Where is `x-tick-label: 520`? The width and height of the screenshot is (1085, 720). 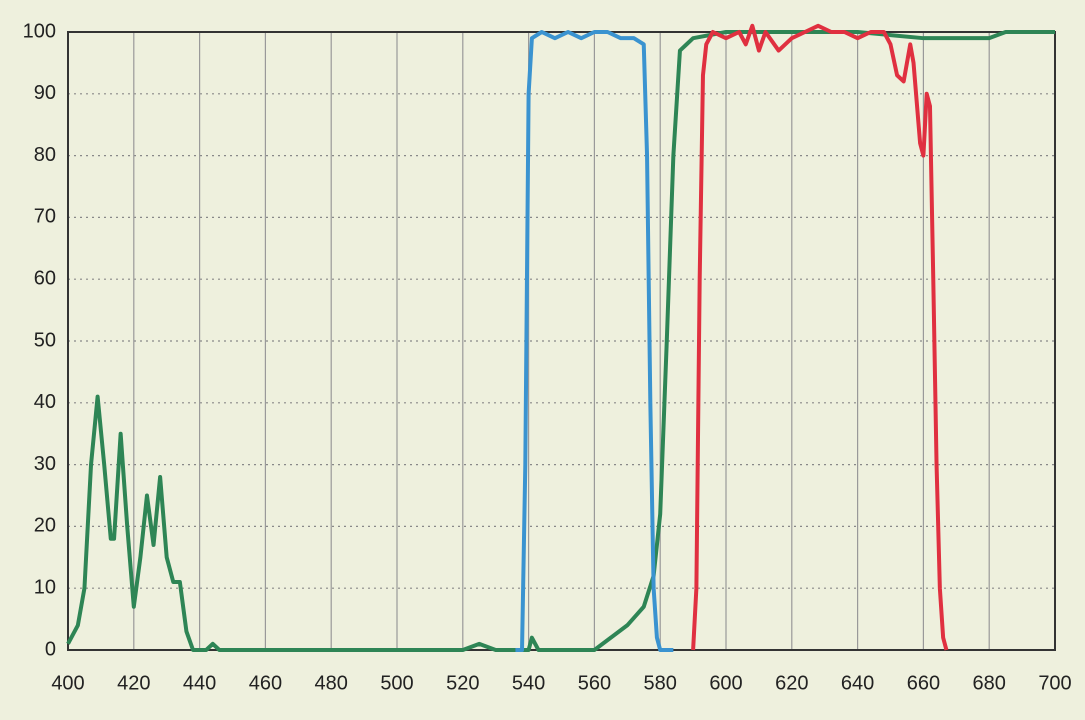
x-tick-label: 520 is located at coordinates (462, 683).